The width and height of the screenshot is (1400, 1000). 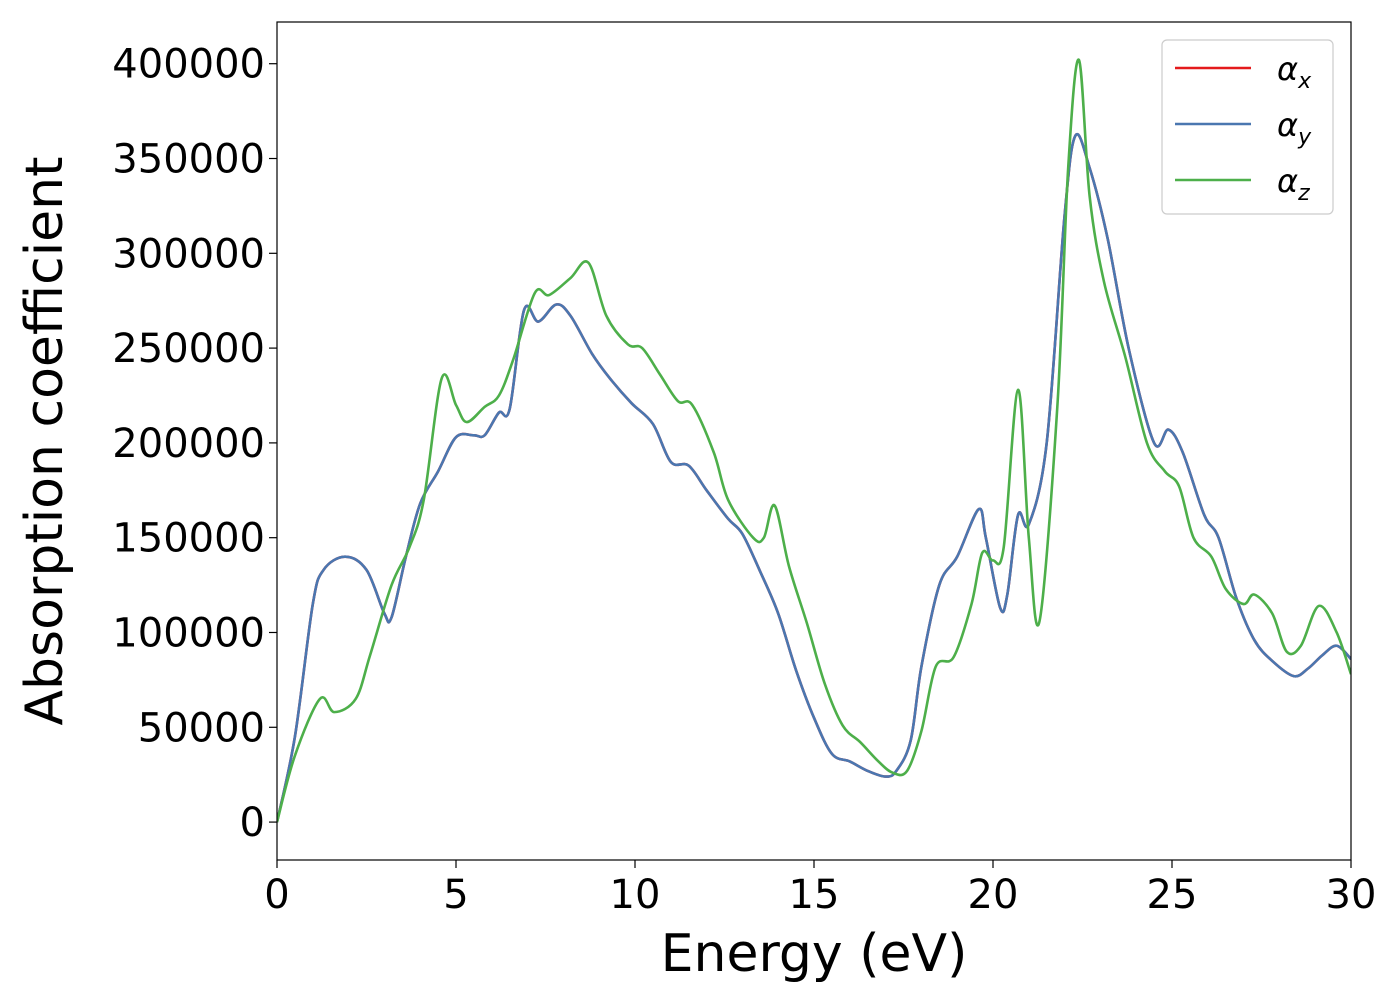 What do you see at coordinates (188, 539) in the screenshot?
I see `y-tick-label: 150000` at bounding box center [188, 539].